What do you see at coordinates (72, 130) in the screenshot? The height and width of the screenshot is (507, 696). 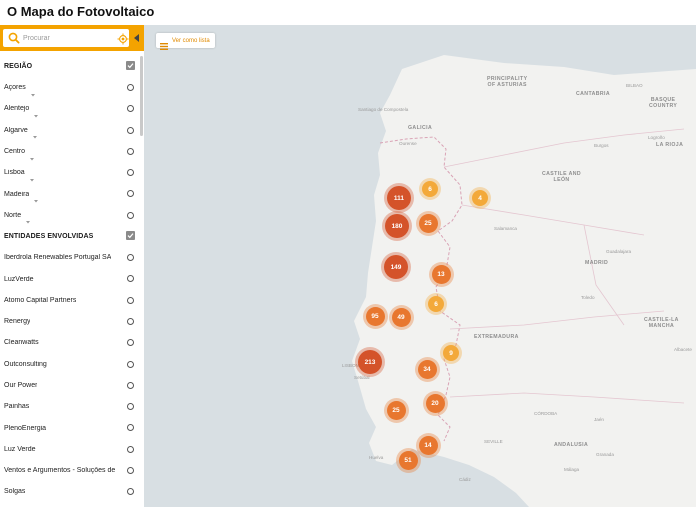 I see `region-item-row: Algarve` at bounding box center [72, 130].